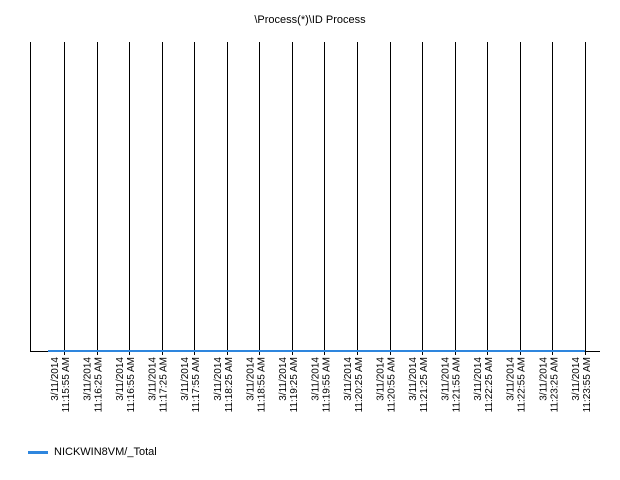 The image size is (620, 480). What do you see at coordinates (38, 452) in the screenshot?
I see `legend-swatch` at bounding box center [38, 452].